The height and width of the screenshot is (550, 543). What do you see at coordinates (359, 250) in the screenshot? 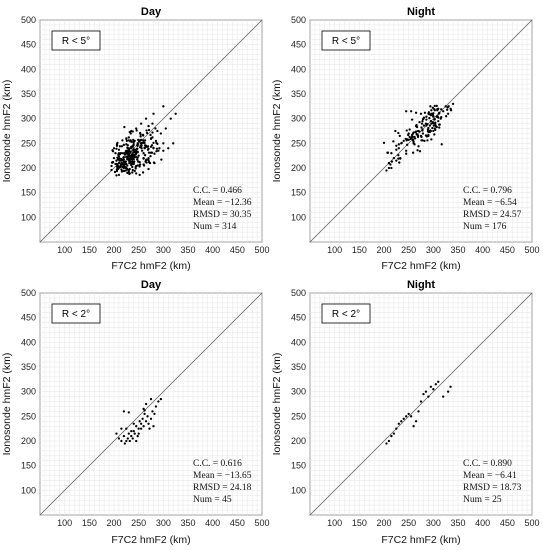
I see `x-tick-label: 150` at bounding box center [359, 250].